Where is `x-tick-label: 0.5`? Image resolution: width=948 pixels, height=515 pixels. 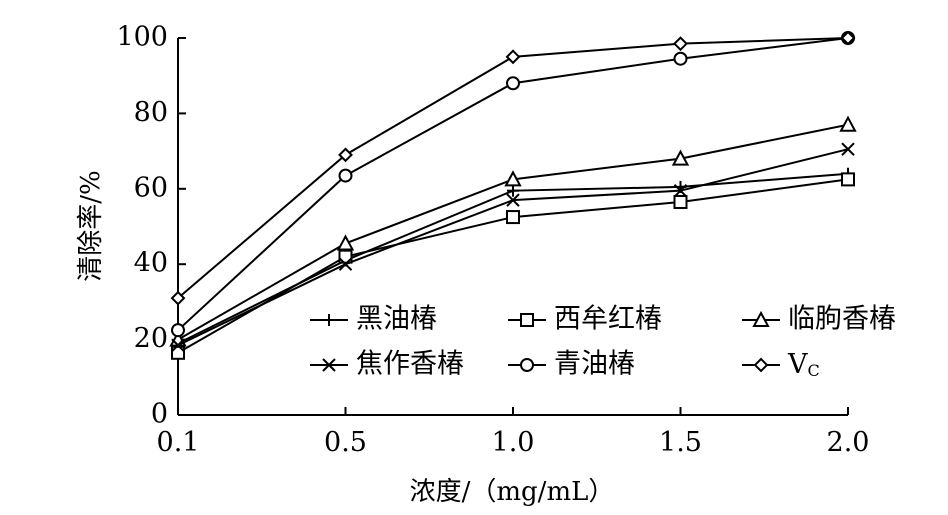 x-tick-label: 0.5 is located at coordinates (345, 442).